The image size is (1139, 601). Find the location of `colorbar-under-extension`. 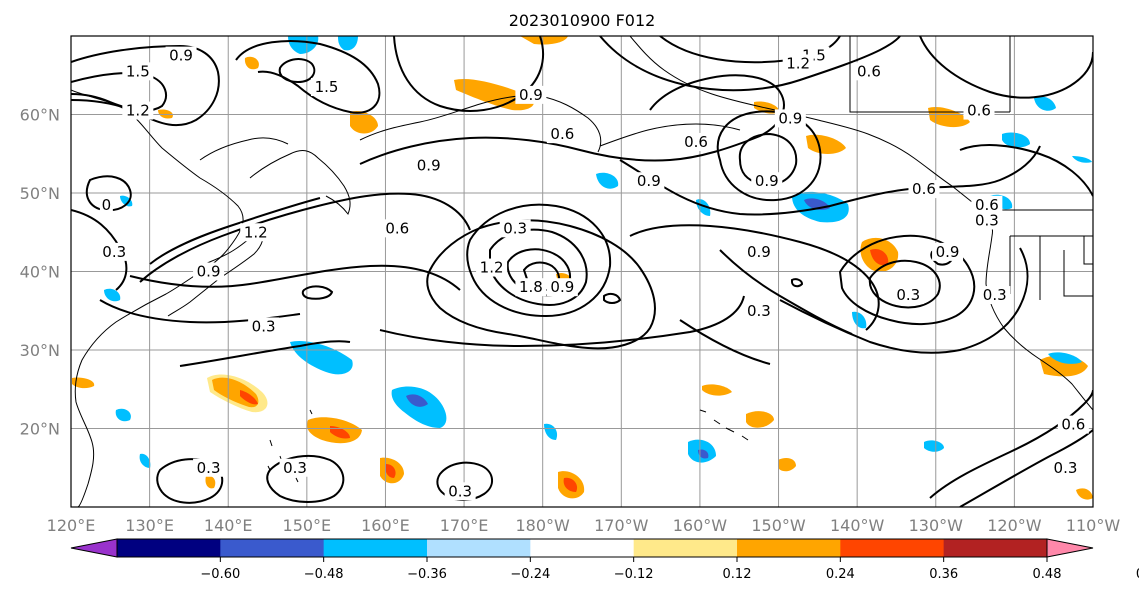

colorbar-under-extension is located at coordinates (94, 548).